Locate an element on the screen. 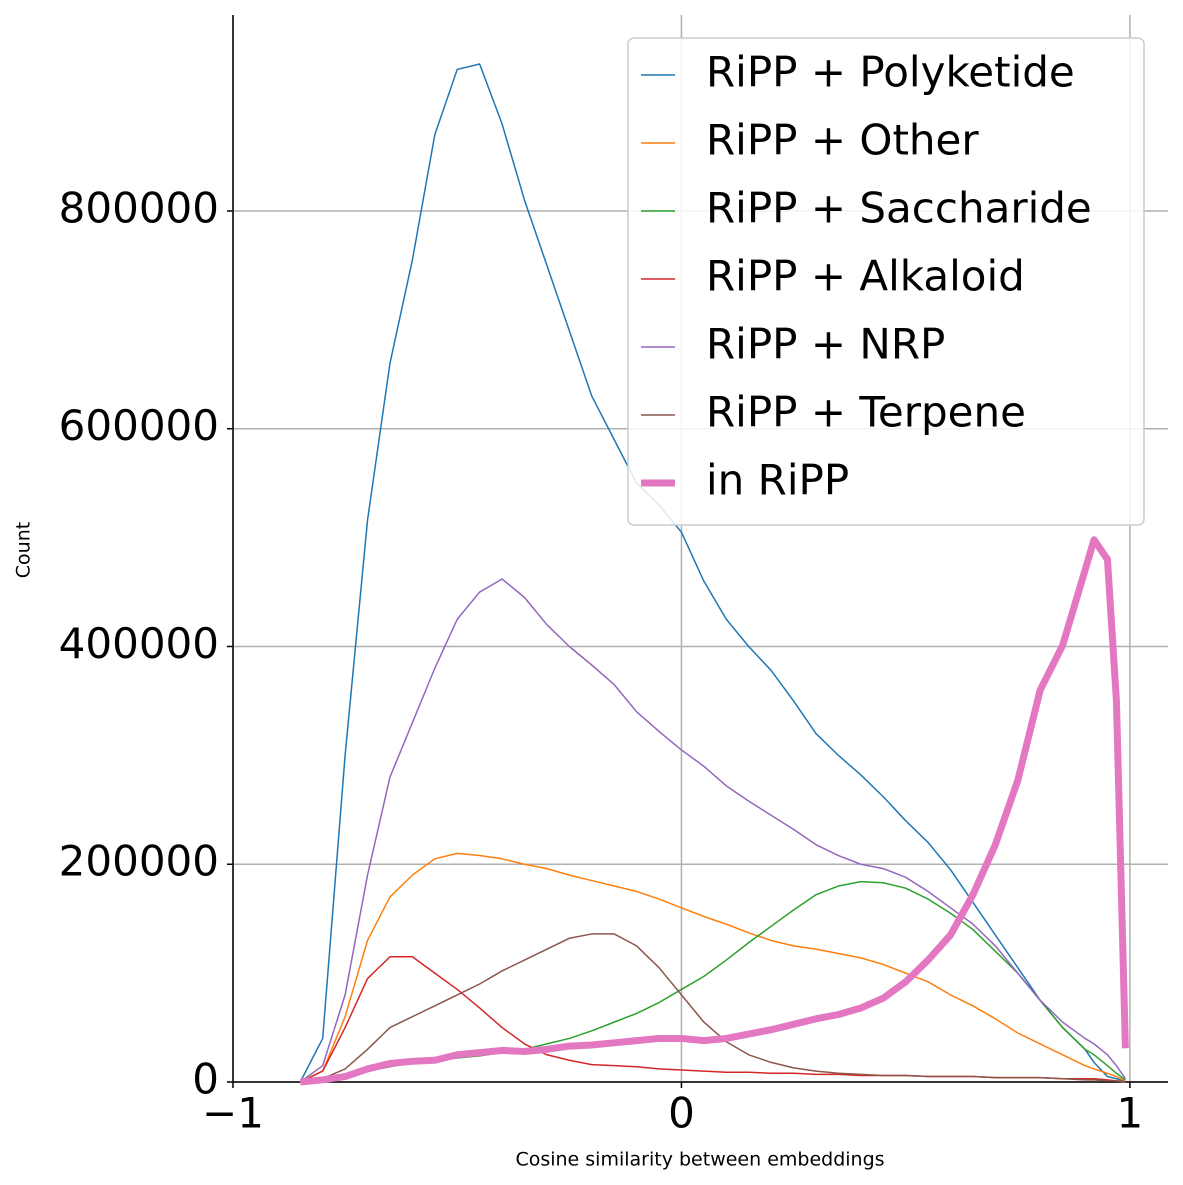 The height and width of the screenshot is (1185, 1183). y-tick-label: 400000 is located at coordinates (139, 643).